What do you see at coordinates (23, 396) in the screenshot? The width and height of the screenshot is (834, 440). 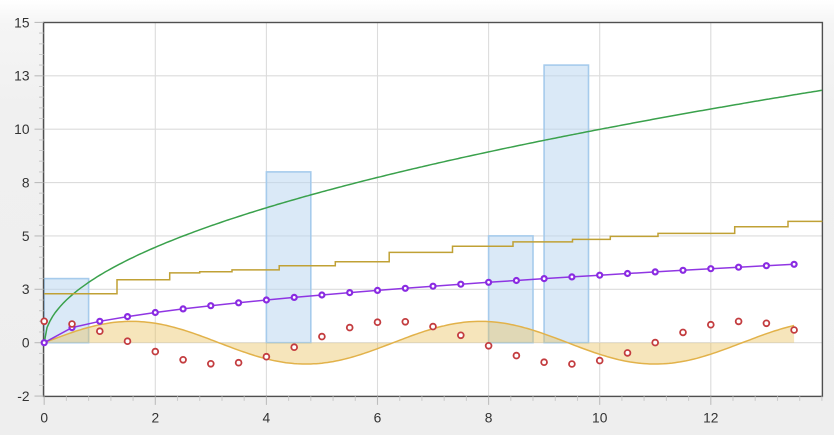 I see `svg-text: -2` at bounding box center [23, 396].